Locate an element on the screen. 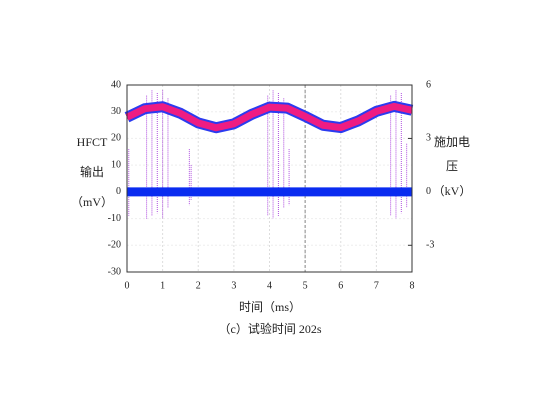  x-tick-label: 7 is located at coordinates (376, 285).